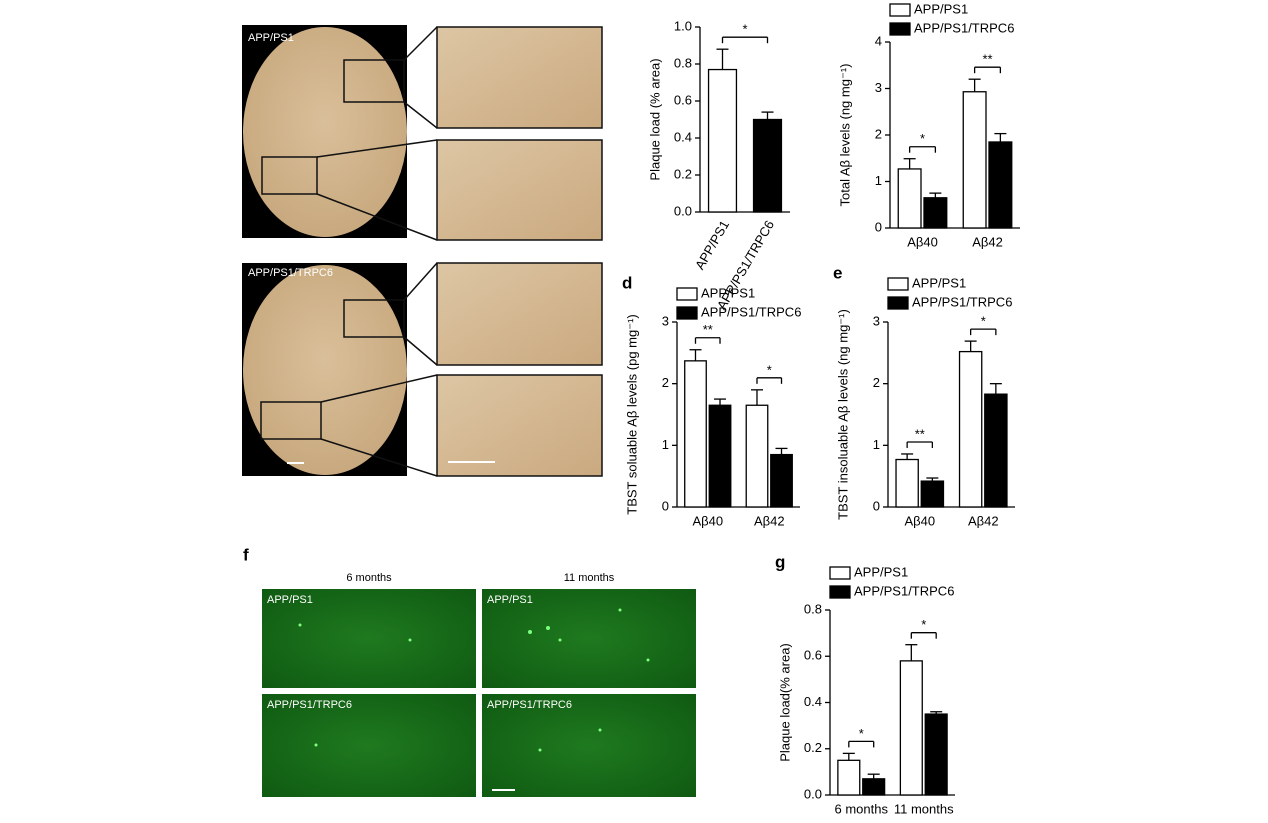 The image size is (1268, 823). Describe the element at coordinates (589, 578) in the screenshot. I see `column-label: 11 months` at that location.